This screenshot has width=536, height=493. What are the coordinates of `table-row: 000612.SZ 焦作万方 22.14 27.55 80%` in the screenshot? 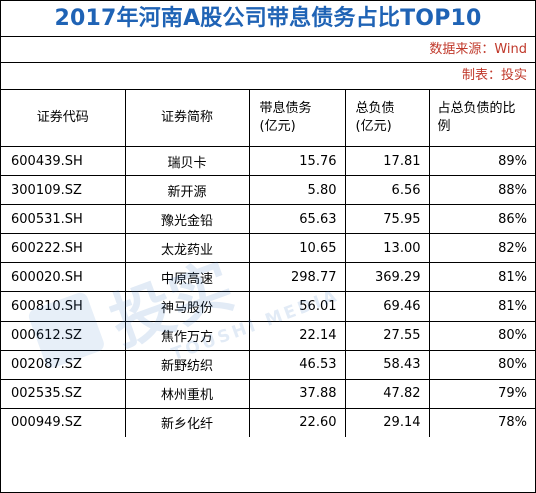 It's located at (268, 335).